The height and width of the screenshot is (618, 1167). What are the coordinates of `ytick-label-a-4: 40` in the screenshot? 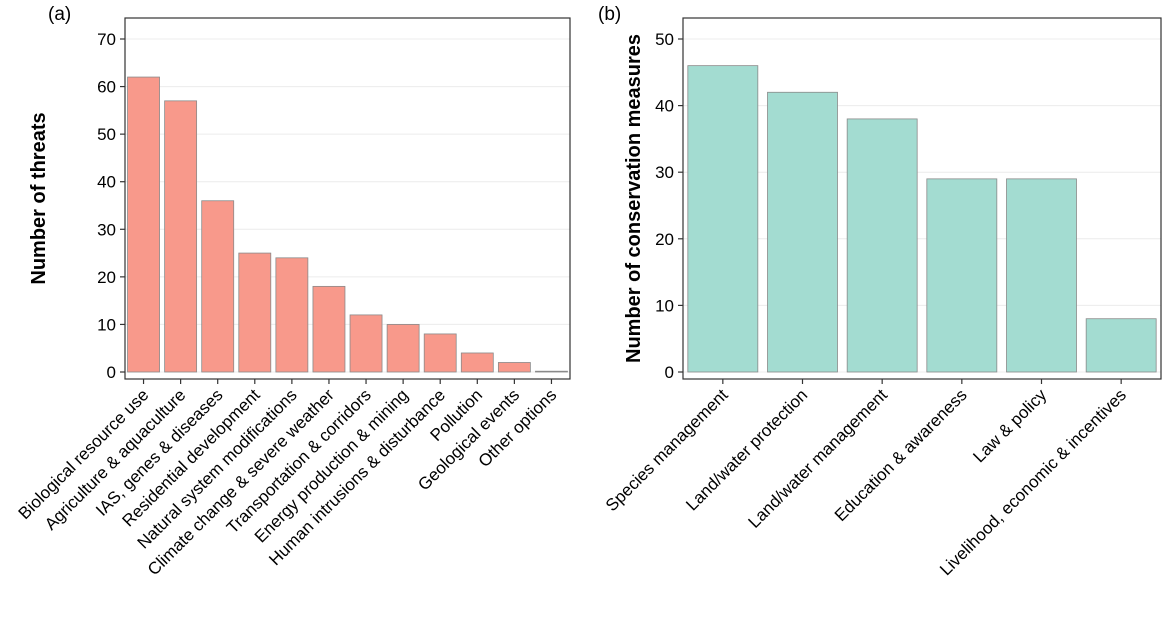 It's located at (106, 182).